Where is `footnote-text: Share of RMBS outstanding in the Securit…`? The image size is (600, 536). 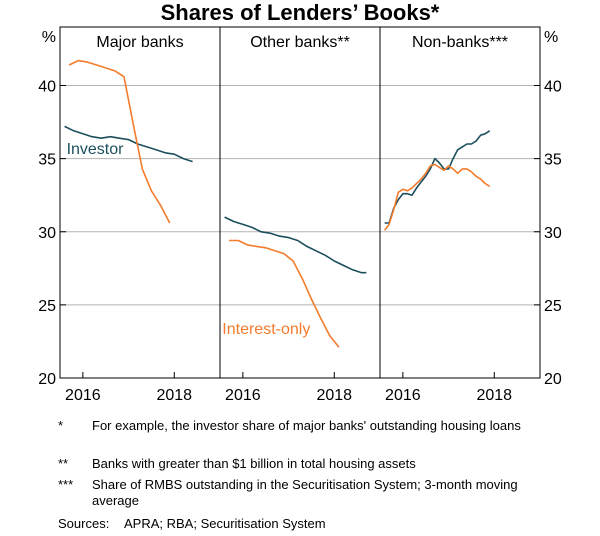
footnote-text: Share of RMBS outstanding in the Securit… is located at coordinates (305, 492).